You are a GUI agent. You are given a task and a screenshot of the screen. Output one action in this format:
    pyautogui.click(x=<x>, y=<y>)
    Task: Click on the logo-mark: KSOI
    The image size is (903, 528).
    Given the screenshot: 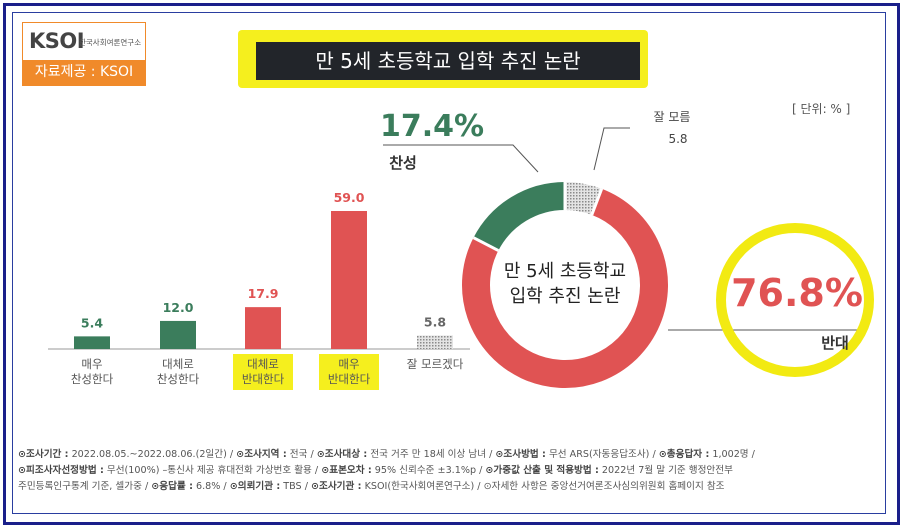 What is the action you would take?
    pyautogui.click(x=57, y=41)
    